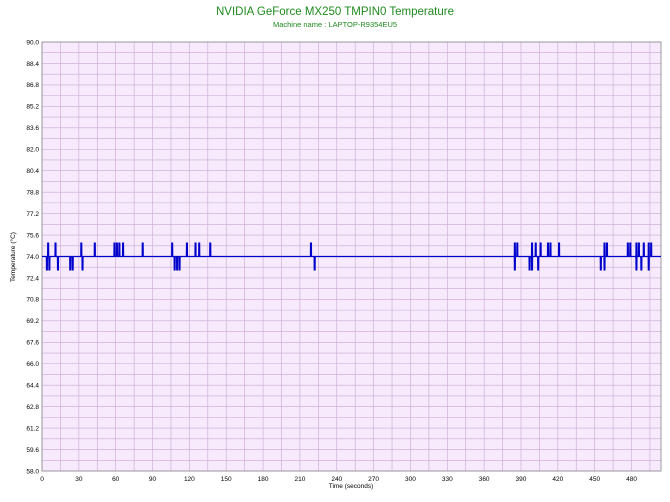 The height and width of the screenshot is (502, 670). I want to click on y-tick-label: 70.8, so click(32, 300).